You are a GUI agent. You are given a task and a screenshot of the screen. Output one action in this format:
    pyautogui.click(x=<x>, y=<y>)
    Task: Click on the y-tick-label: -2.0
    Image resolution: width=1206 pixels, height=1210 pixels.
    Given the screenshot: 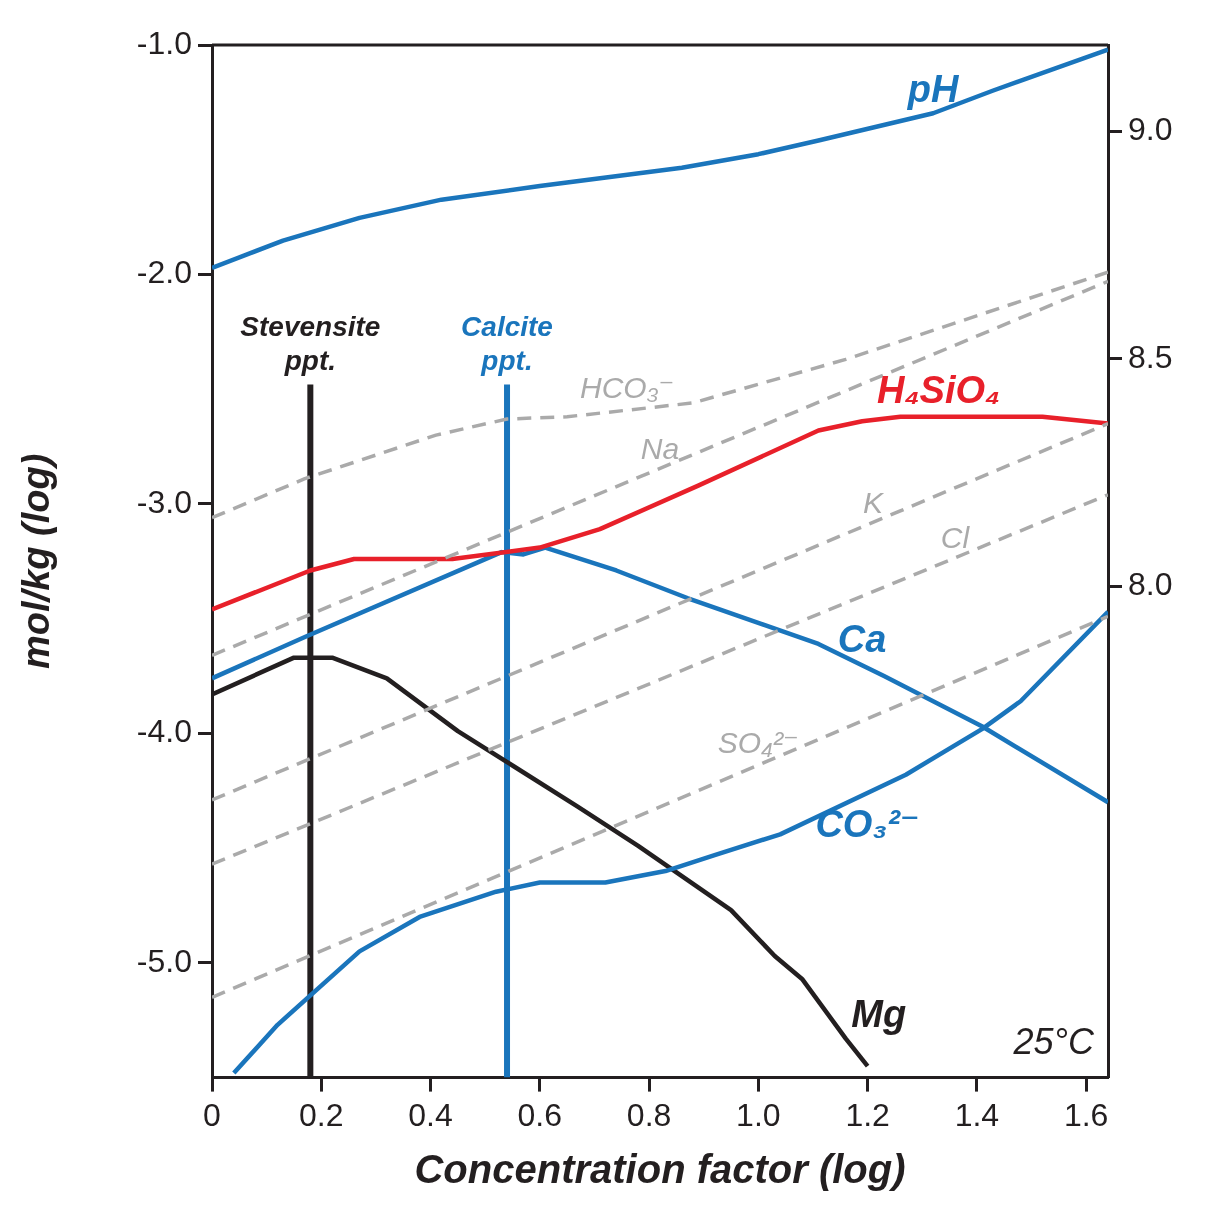 What is the action you would take?
    pyautogui.click(x=164, y=272)
    